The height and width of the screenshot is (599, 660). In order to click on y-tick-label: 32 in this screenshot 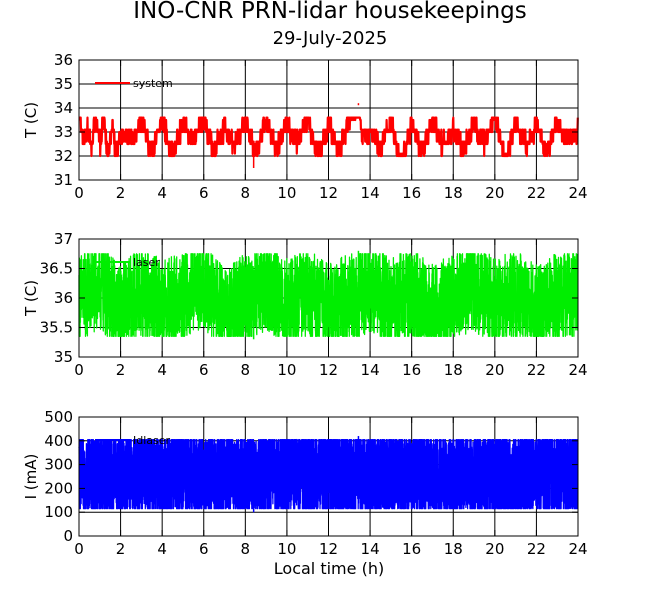, I will do `click(63, 156)`.